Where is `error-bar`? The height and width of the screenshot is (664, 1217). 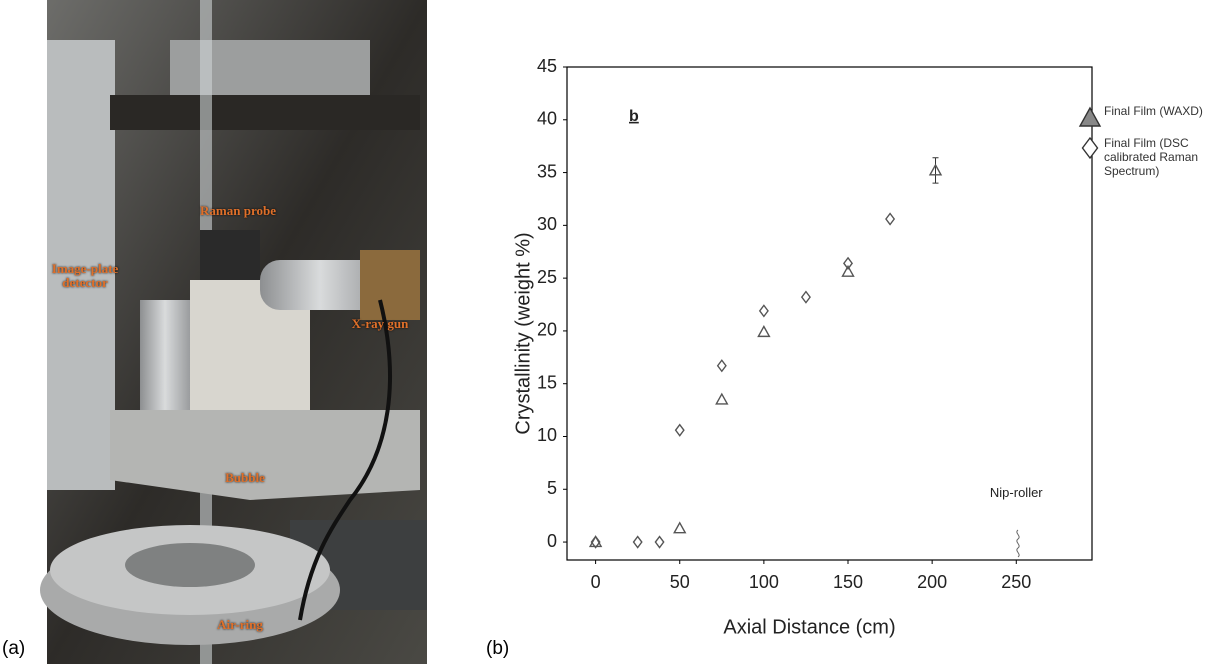 error-bar is located at coordinates (935, 170).